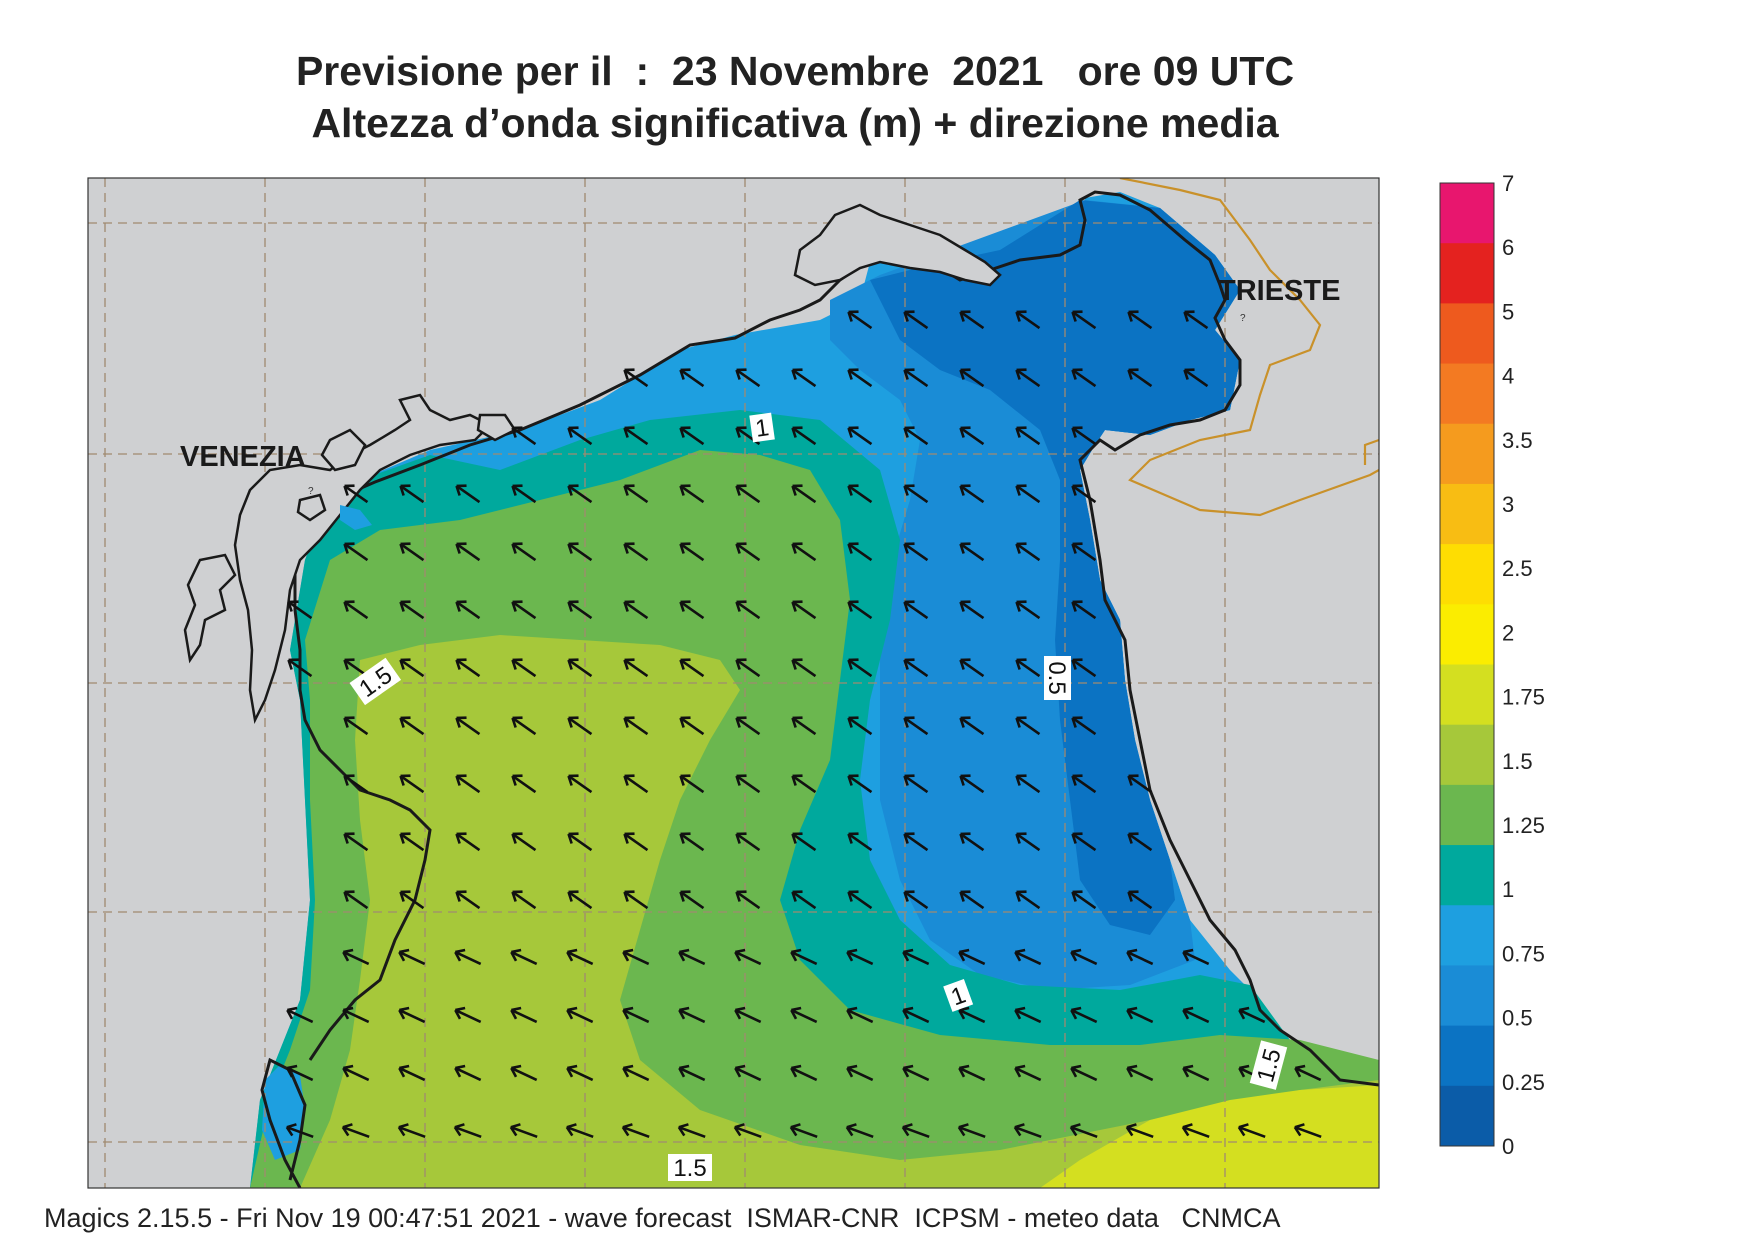  What do you see at coordinates (762, 428) in the screenshot?
I see `svg-text: 1` at bounding box center [762, 428].